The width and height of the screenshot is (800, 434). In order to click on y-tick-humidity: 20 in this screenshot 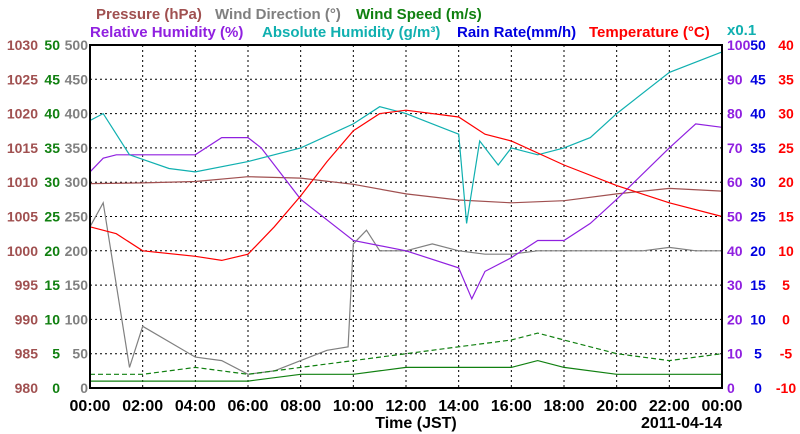, I will do `click(735, 319)`.